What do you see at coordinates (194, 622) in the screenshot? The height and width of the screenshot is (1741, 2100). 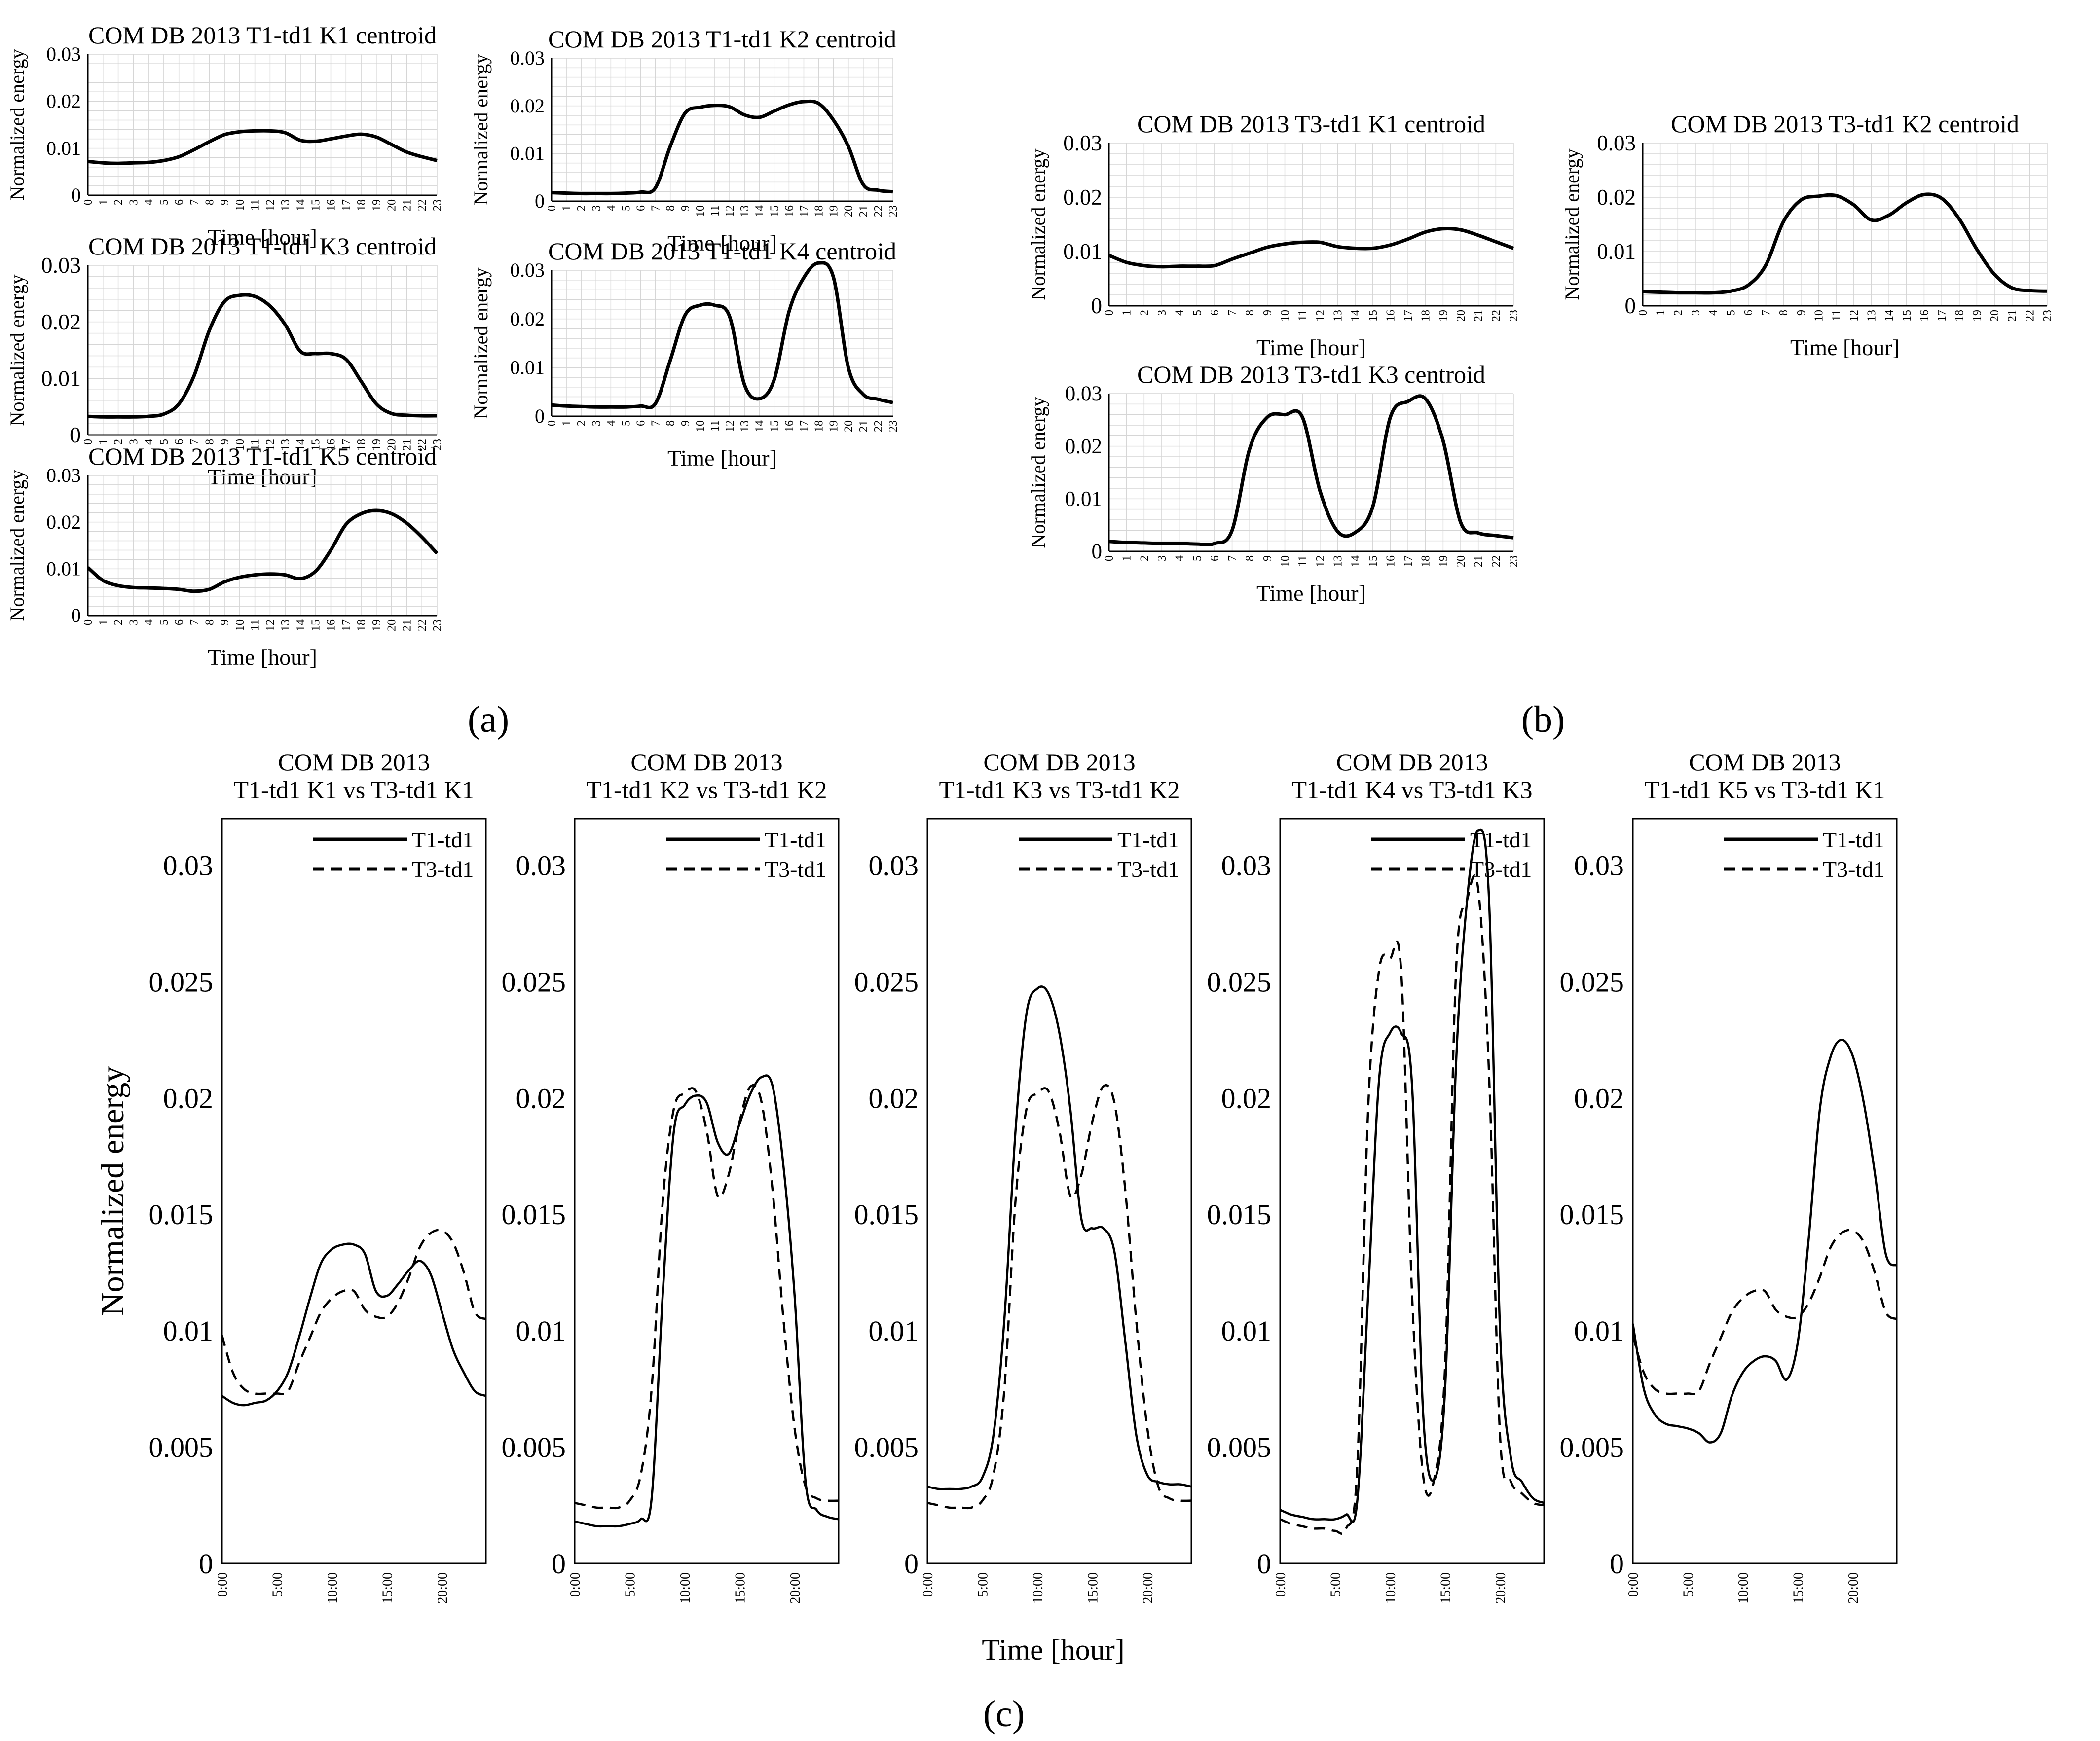 I see `x-tick-label: 7` at bounding box center [194, 622].